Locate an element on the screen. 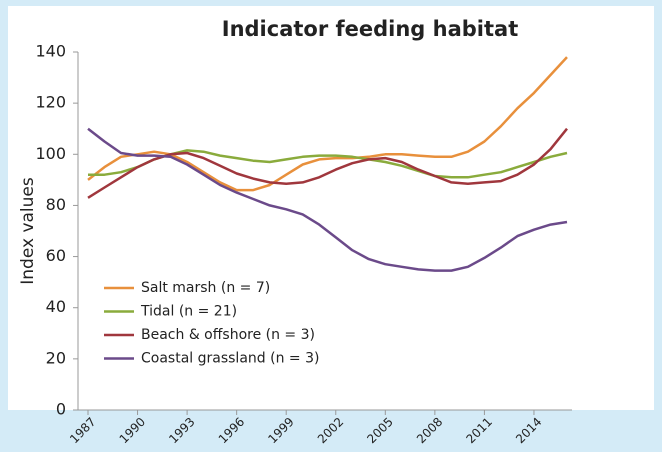 The width and height of the screenshot is (662, 452). y-tick-label: 60 is located at coordinates (56, 255).